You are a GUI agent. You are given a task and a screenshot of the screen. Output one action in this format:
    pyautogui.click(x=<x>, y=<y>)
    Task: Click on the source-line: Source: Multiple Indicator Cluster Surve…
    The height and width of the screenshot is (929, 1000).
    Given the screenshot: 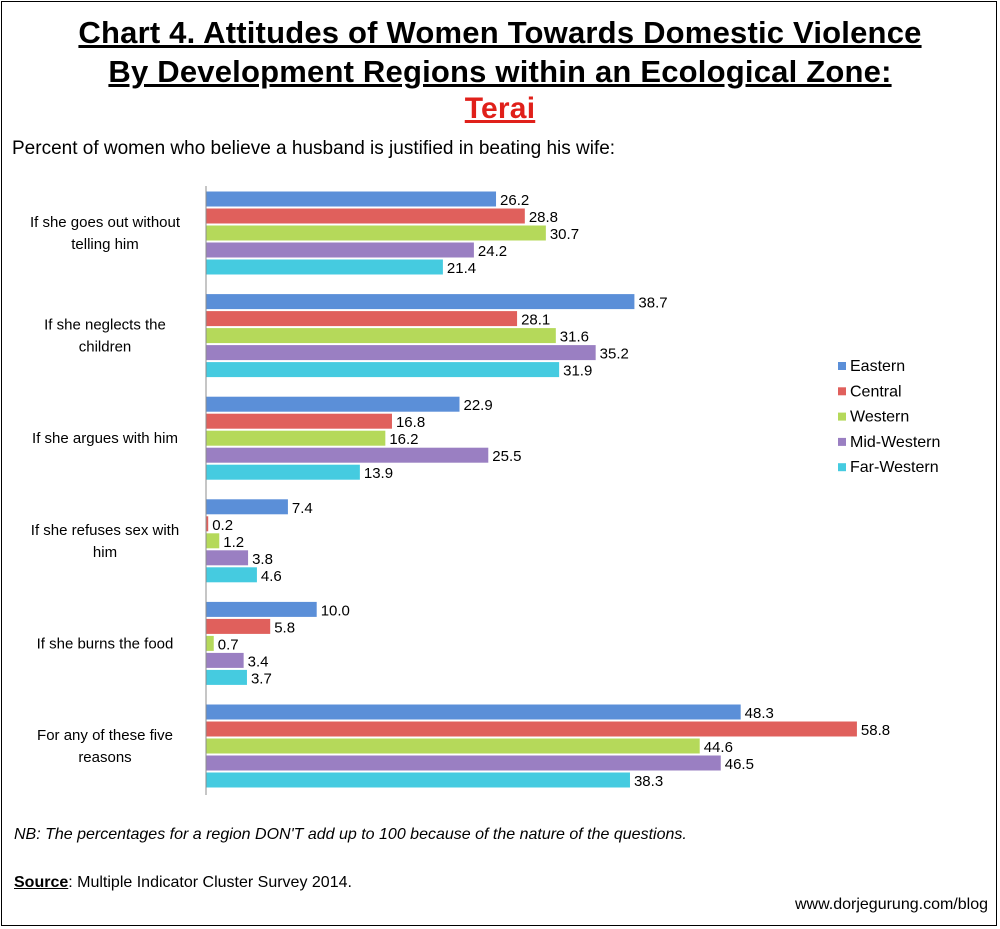 What is the action you would take?
    pyautogui.click(x=183, y=883)
    